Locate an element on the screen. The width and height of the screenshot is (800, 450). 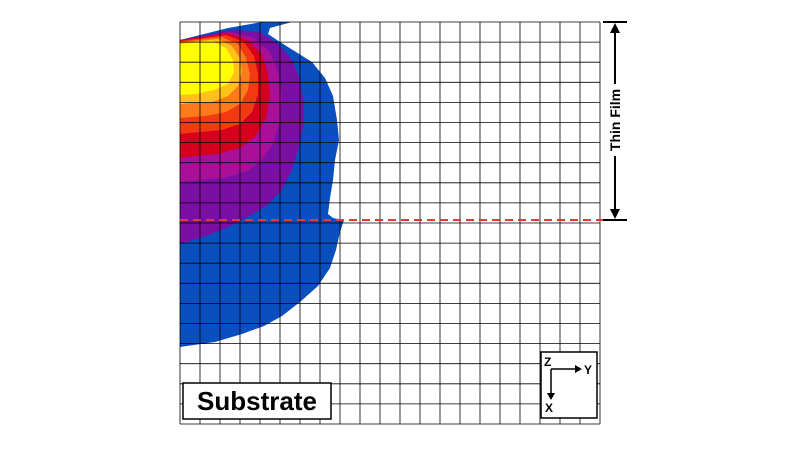
substrate-label-box: Substrate is located at coordinates (257, 401).